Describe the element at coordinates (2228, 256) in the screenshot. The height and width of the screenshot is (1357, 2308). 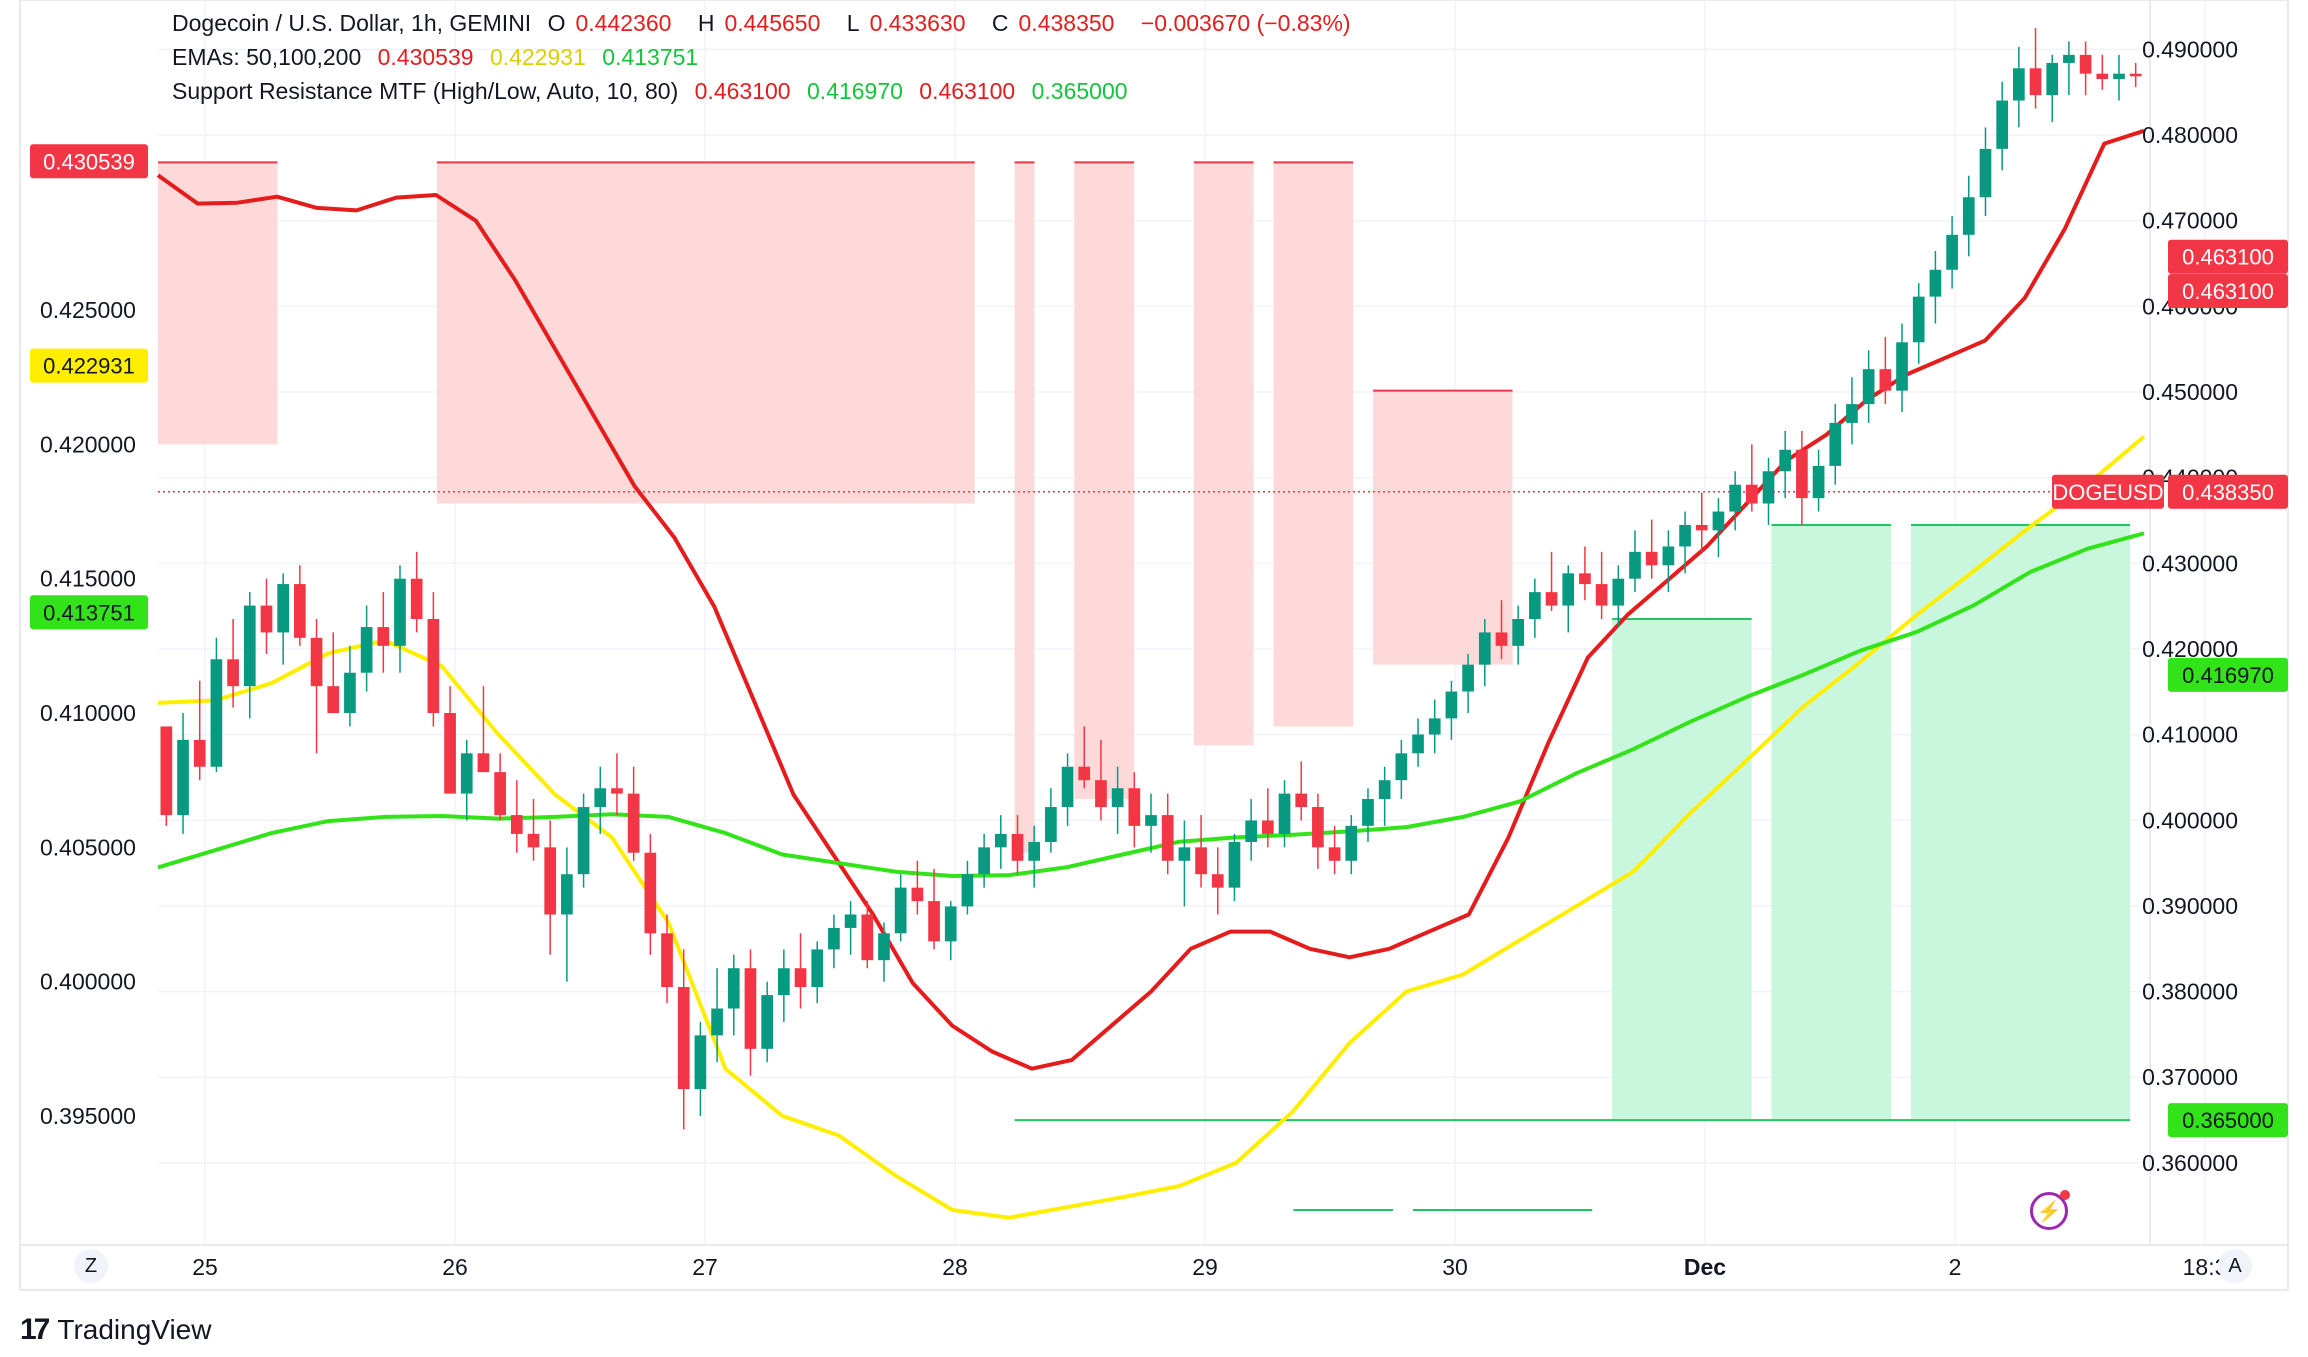
I see `price-tag: 0.463100` at that location.